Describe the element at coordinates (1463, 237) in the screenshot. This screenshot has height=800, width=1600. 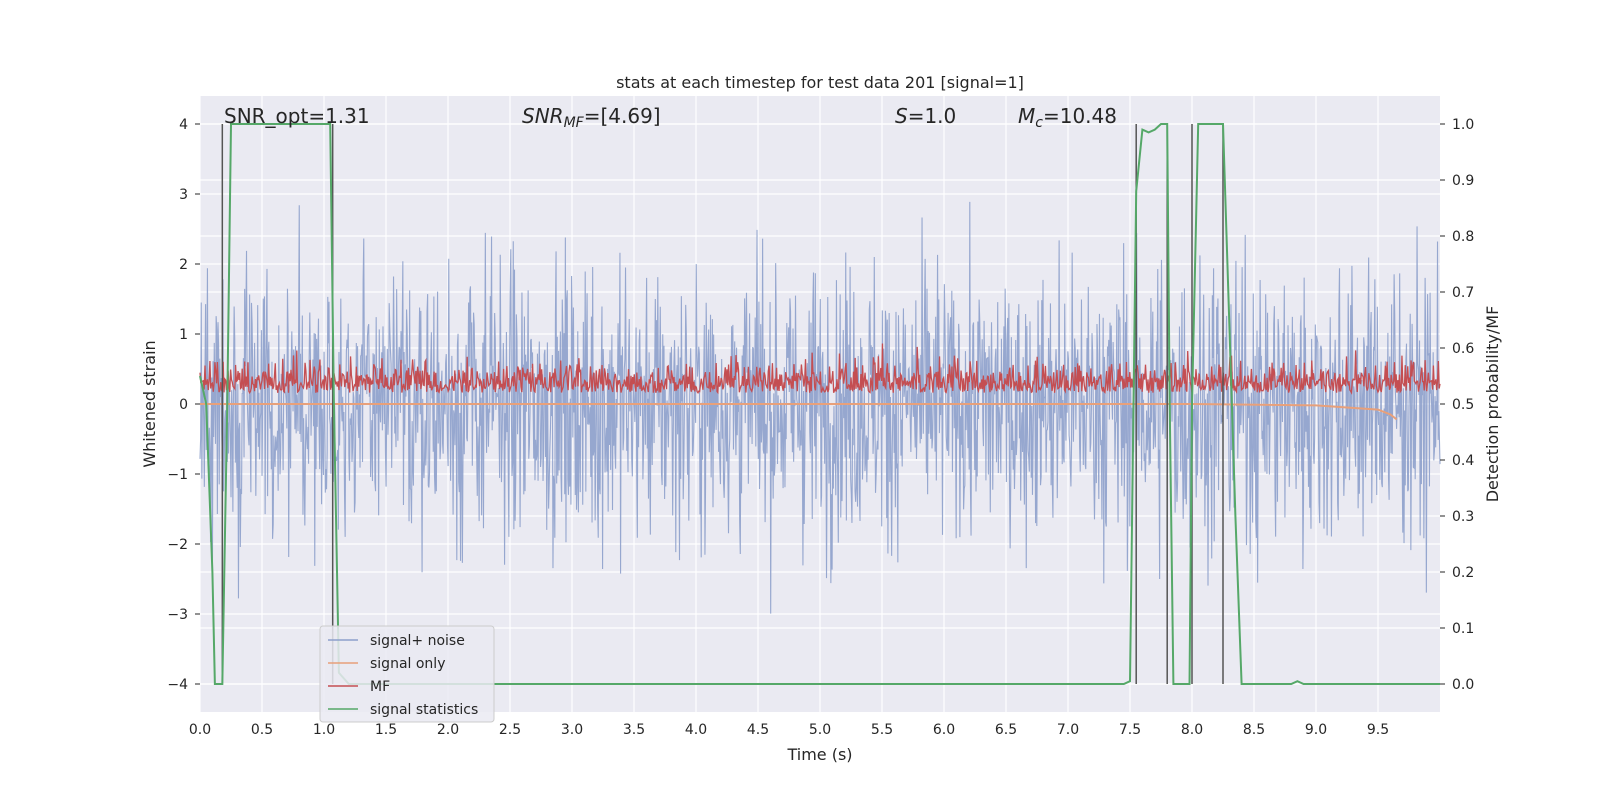
I see `y-right-tick-label: 0.8` at that location.